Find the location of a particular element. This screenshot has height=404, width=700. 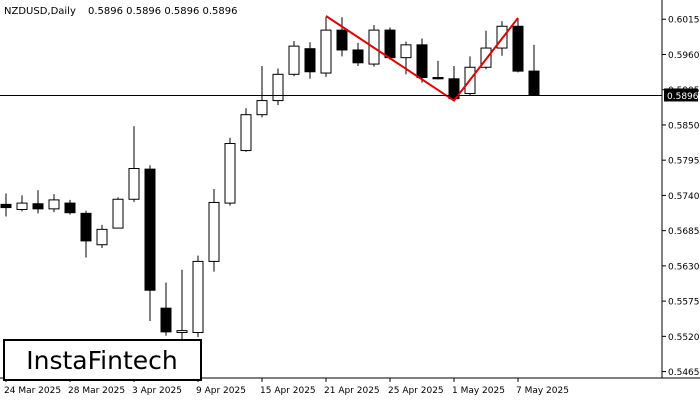

watermark-logo: InstaFintech is located at coordinates (102, 360).